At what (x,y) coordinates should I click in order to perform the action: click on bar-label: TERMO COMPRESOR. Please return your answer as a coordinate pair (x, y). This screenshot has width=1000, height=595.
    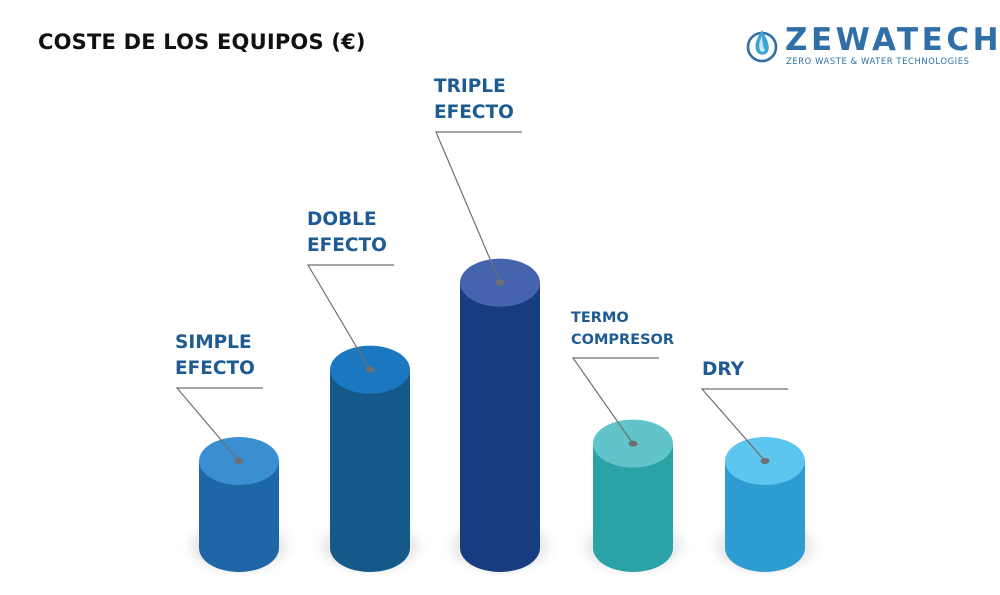
    Looking at the image, I should click on (622, 329).